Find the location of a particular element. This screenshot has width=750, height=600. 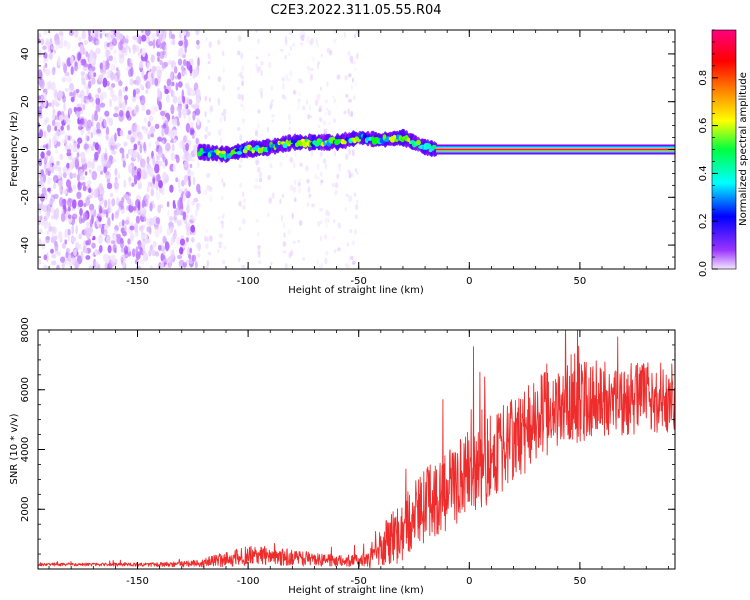

spectrogram-y-tick-label: -40 is located at coordinates (25, 245).